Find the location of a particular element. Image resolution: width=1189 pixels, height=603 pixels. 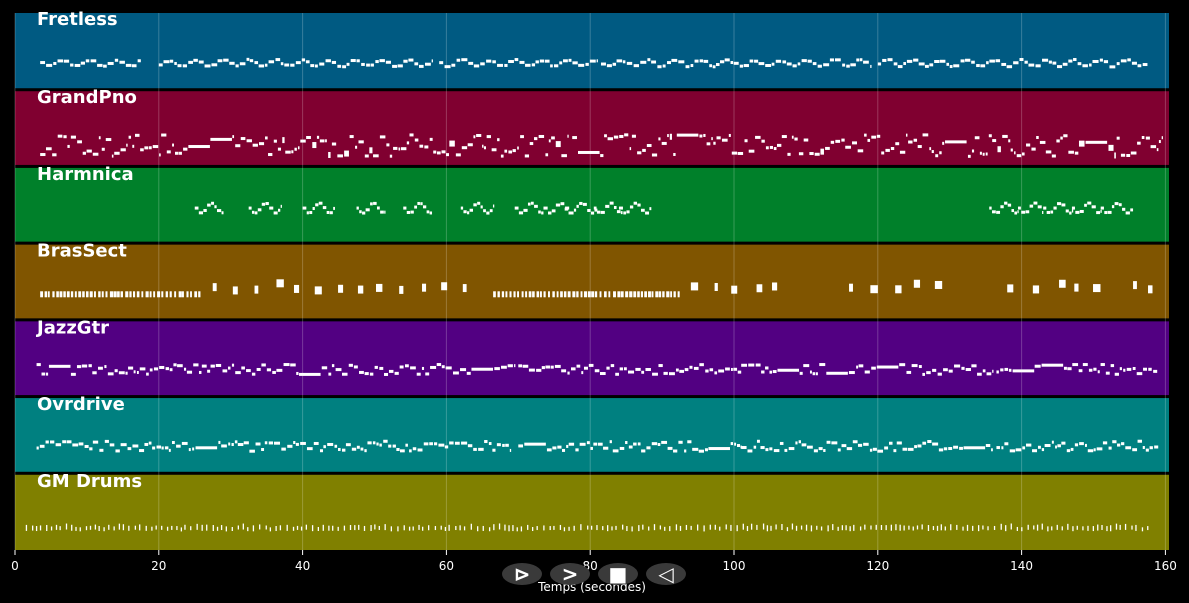

play-button: ⊳ is located at coordinates (522, 574).